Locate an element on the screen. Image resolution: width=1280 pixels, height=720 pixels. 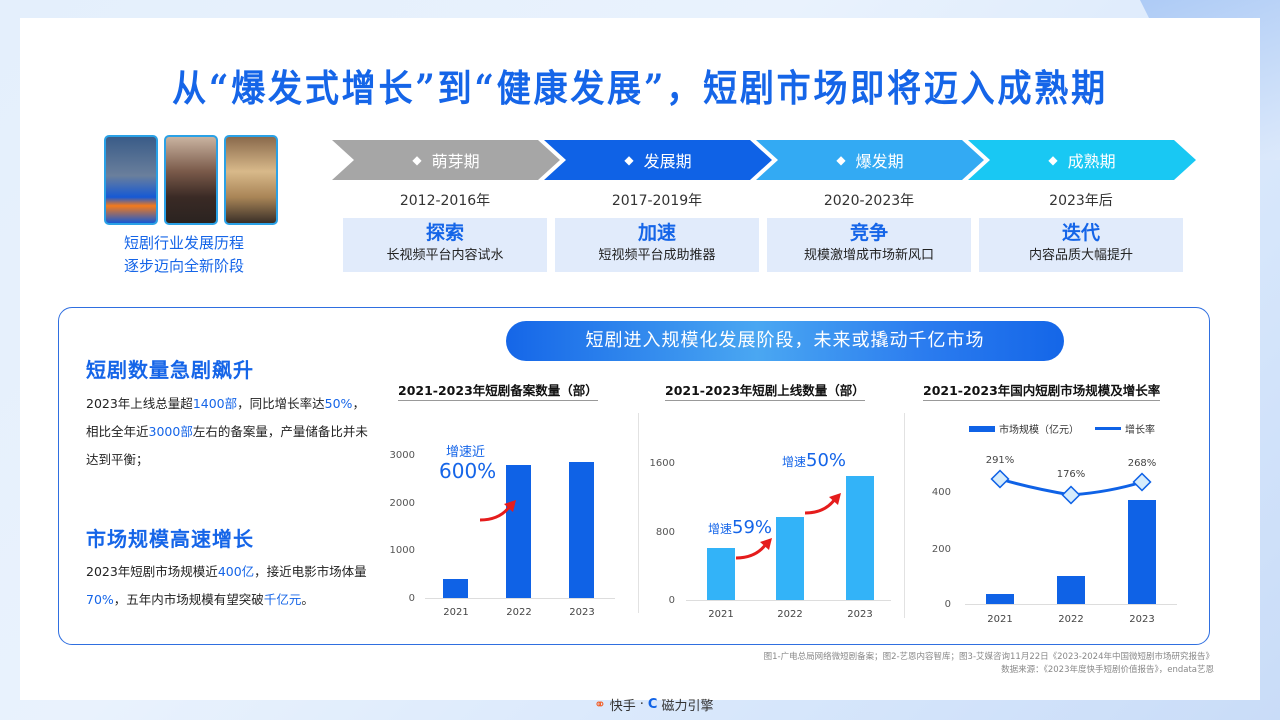
stage-box: 竞争 规模激增成市场新风口 is located at coordinates (869, 245).